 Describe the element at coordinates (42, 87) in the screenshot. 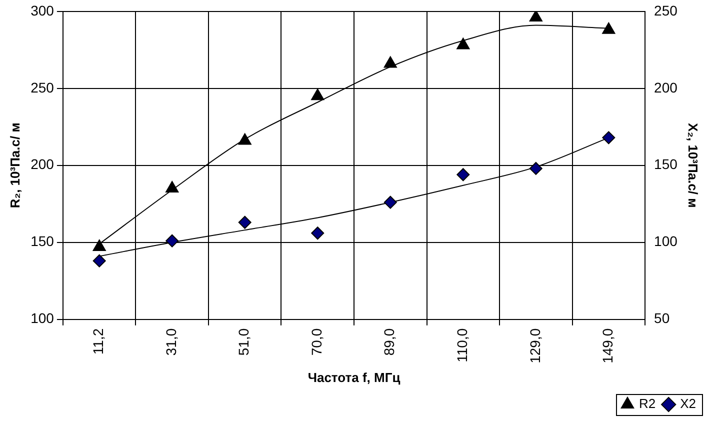

I see `y-tick-label: 250` at that location.